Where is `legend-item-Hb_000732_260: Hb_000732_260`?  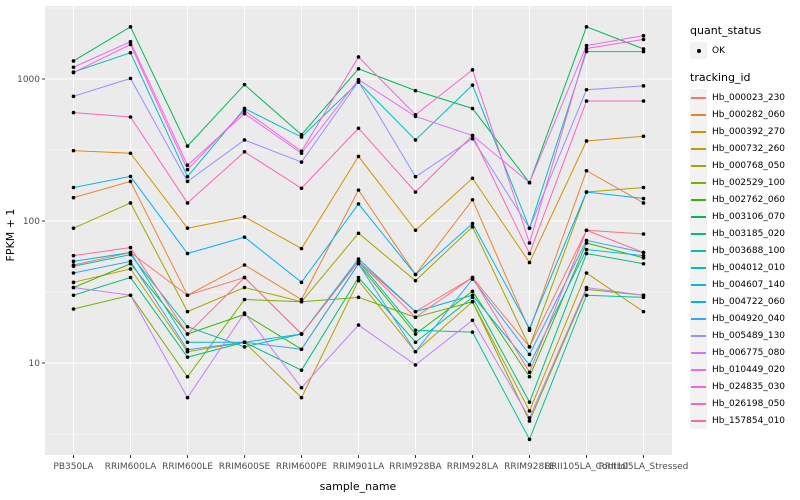 legend-item-Hb_000732_260: Hb_000732_260 is located at coordinates (745, 148).